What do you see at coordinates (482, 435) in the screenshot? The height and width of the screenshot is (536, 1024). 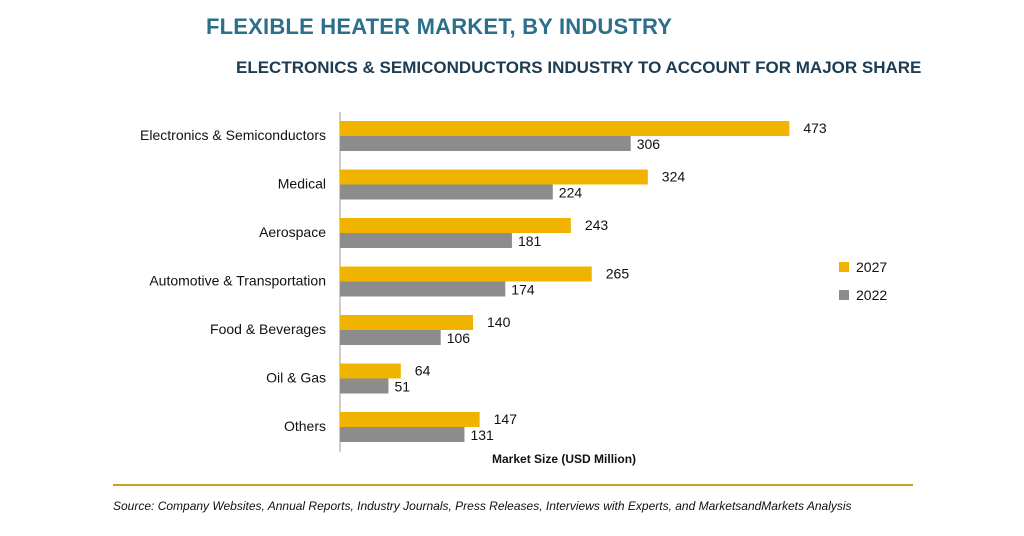 I see `data-label-2022: 131` at bounding box center [482, 435].